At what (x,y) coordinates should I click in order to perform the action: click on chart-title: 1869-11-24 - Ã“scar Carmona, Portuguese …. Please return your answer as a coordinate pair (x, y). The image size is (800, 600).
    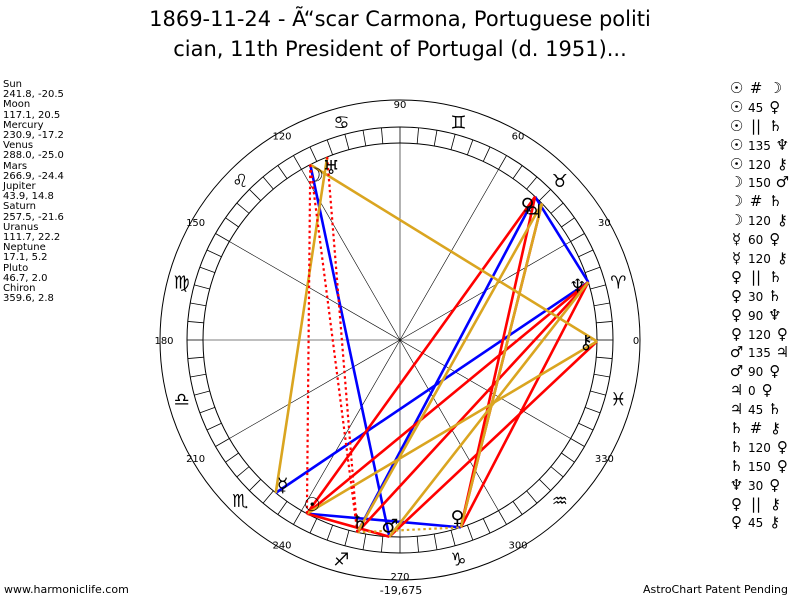
    Looking at the image, I should click on (400, 34).